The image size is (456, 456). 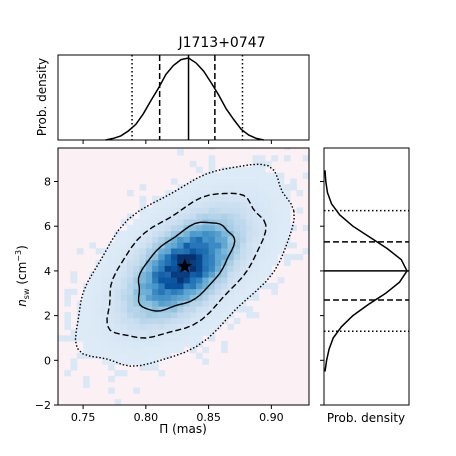 I want to click on y-tick-label: 8, so click(x=47, y=182).